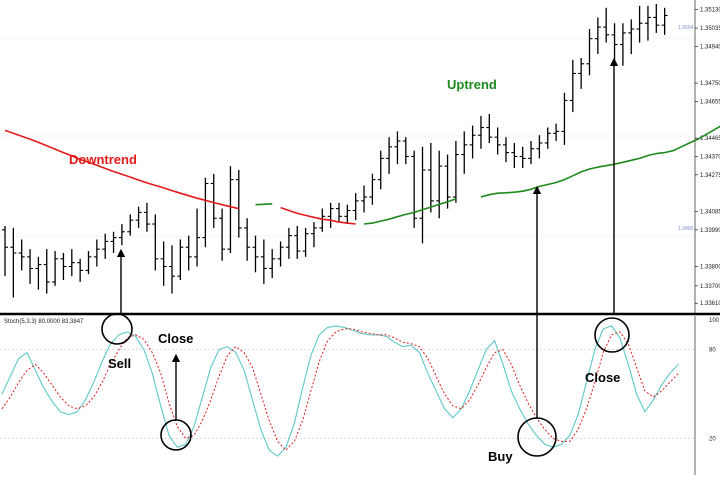 This screenshot has width=720, height=480. I want to click on uptrend-label: Uptrend, so click(472, 84).